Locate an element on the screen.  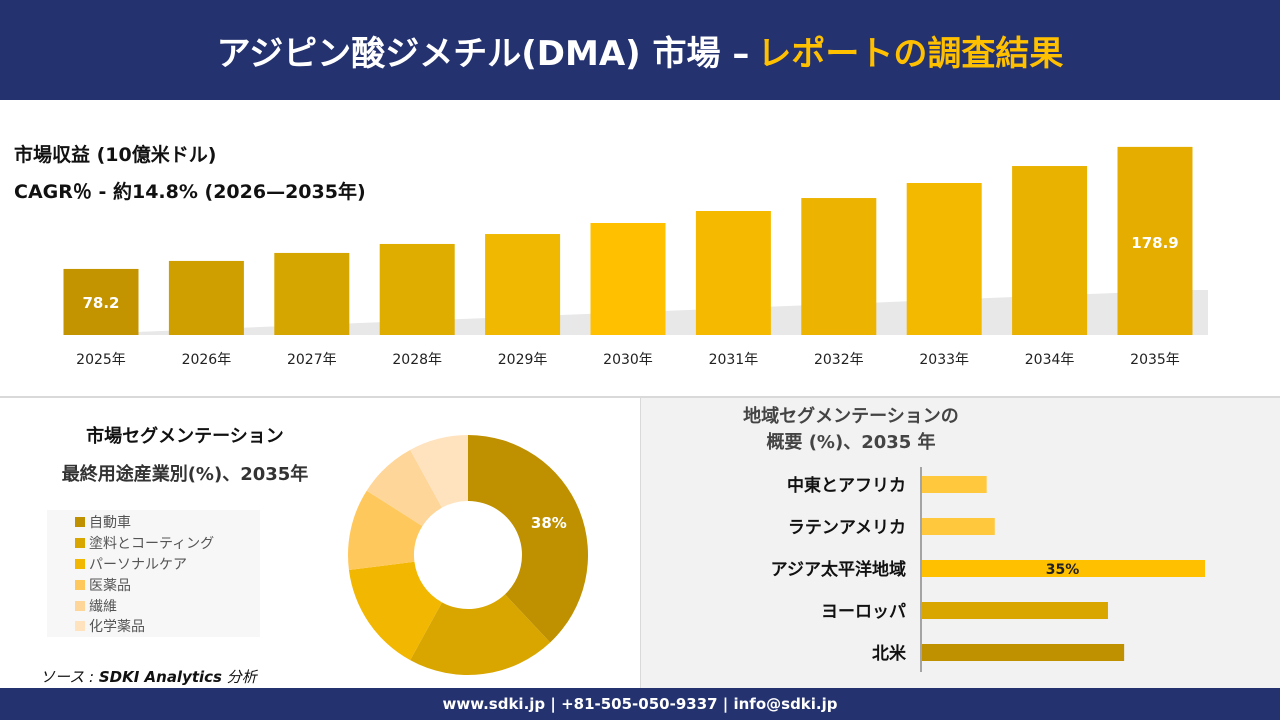
segment-title: 市場セグメンテーション is located at coordinates (185, 436).